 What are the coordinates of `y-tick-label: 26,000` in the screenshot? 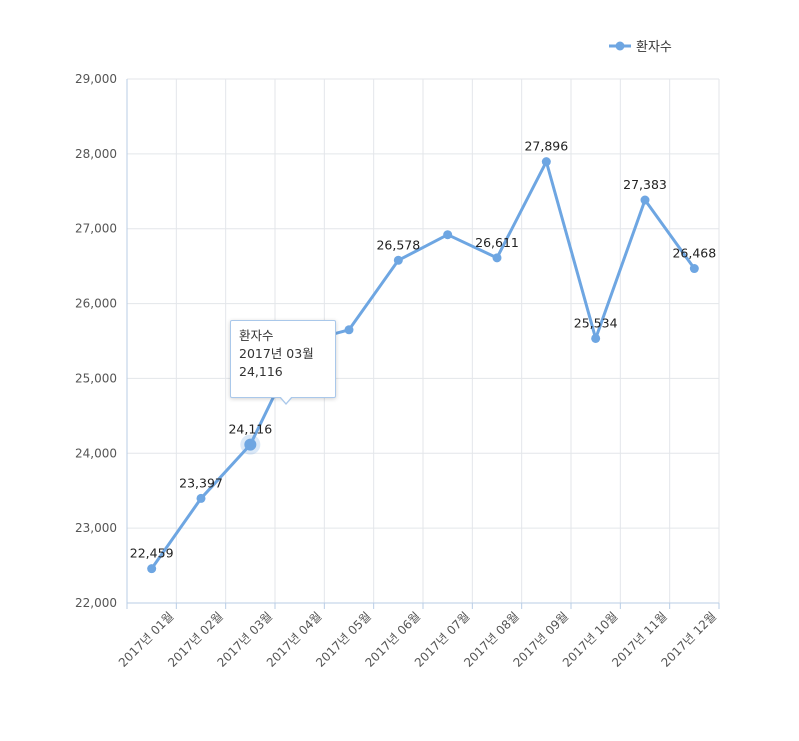 It's located at (96, 304).